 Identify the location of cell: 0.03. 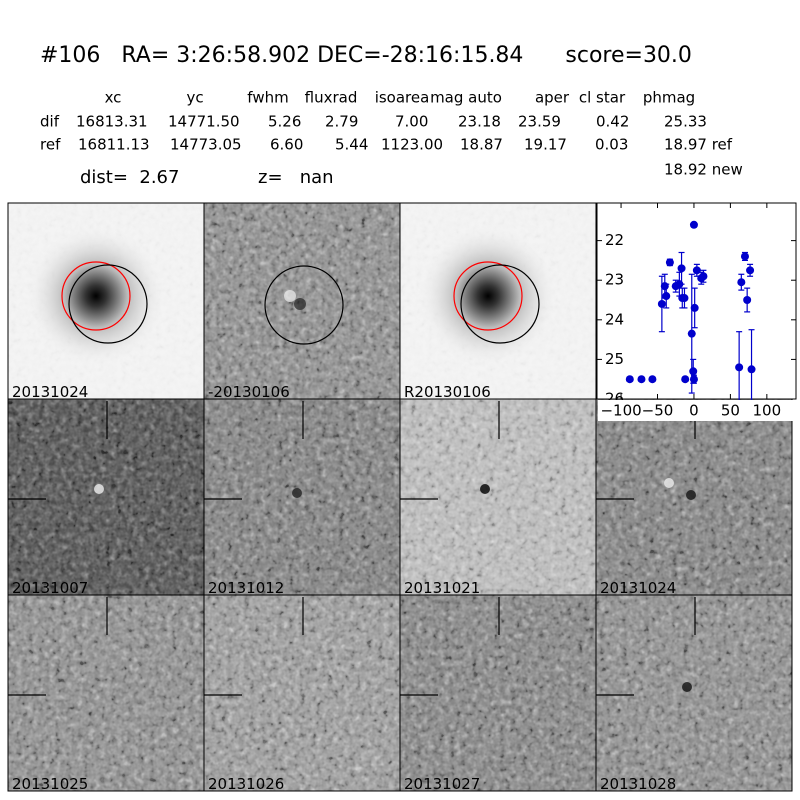
(611, 145).